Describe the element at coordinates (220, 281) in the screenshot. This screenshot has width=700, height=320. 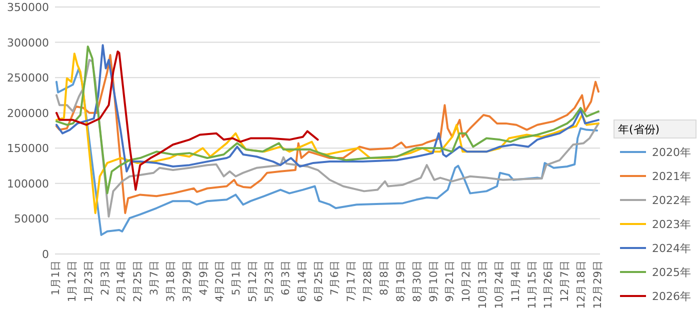
I see `x-tick-label: 4月20日` at that location.